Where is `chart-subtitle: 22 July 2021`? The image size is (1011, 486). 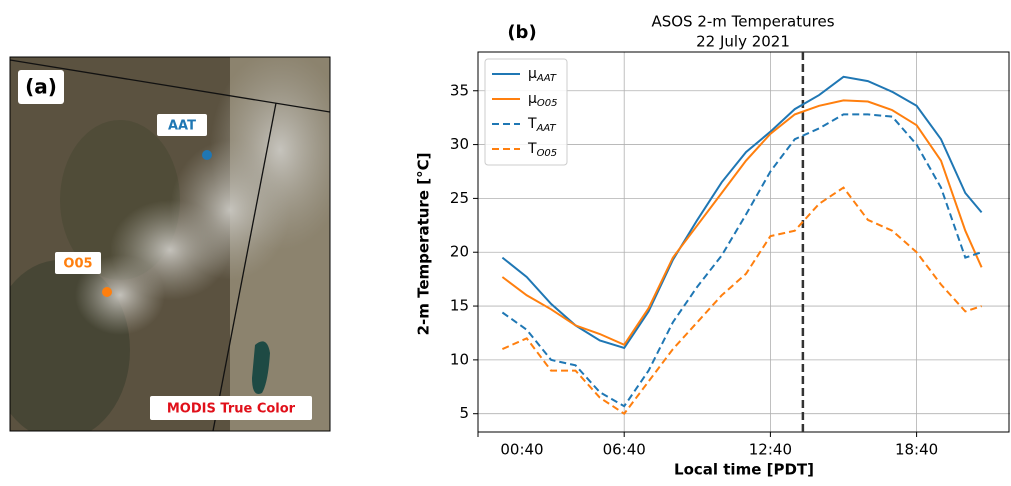 chart-subtitle: 22 July 2021 is located at coordinates (743, 42).